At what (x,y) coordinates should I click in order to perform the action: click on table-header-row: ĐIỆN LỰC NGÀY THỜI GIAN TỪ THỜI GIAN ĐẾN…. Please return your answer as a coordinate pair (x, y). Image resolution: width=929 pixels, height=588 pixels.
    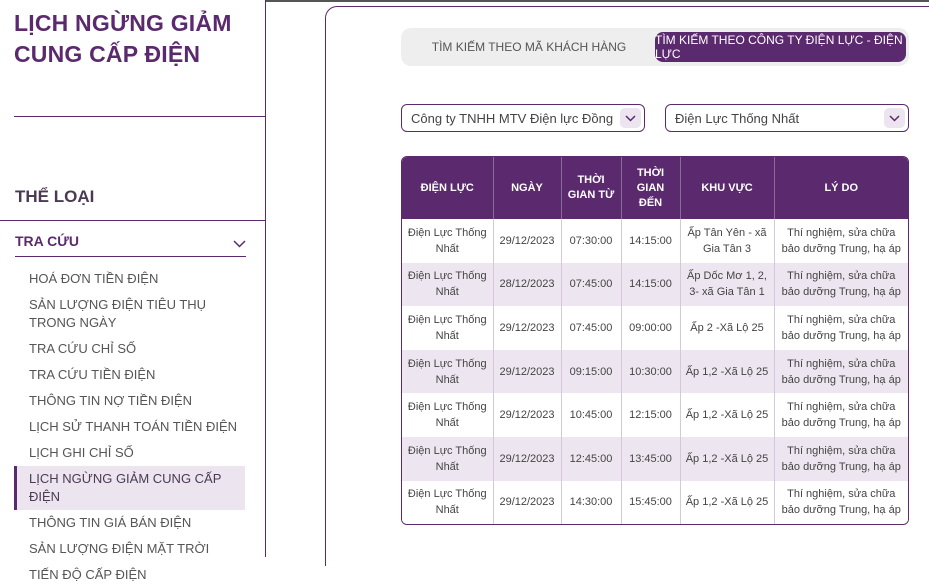
    Looking at the image, I should click on (655, 188).